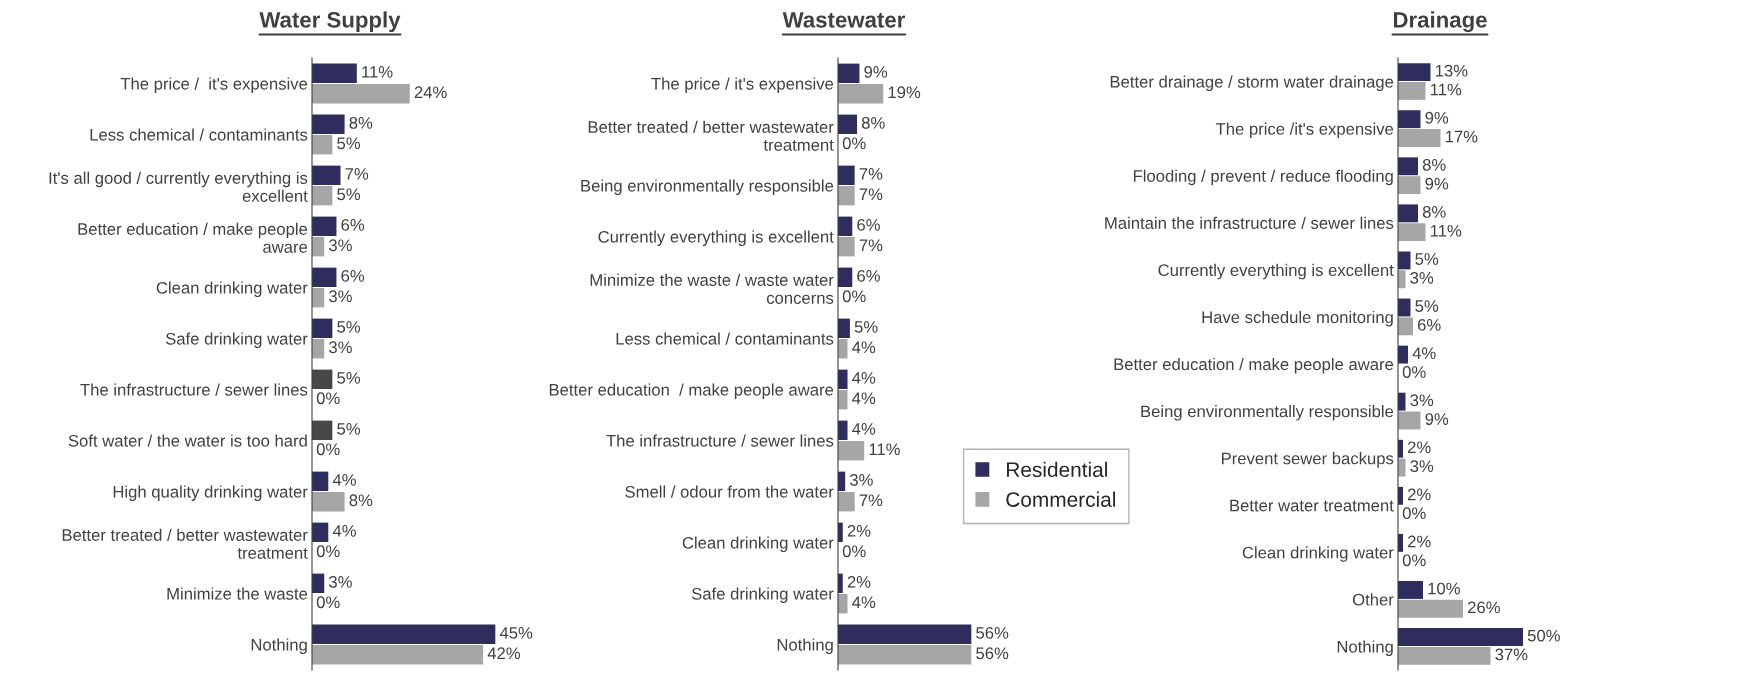 The height and width of the screenshot is (678, 1743). Describe the element at coordinates (1365, 648) in the screenshot. I see `y-tick-label: Nothing` at that location.